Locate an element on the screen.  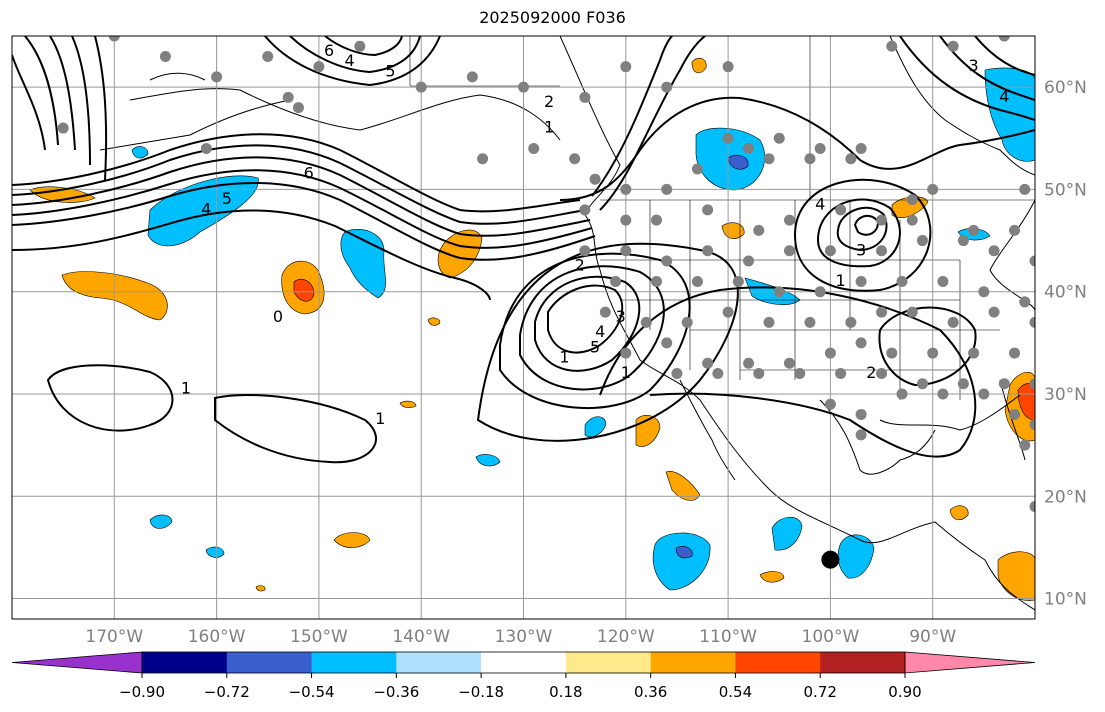
negative-anomaly-area is located at coordinates (161, 521).